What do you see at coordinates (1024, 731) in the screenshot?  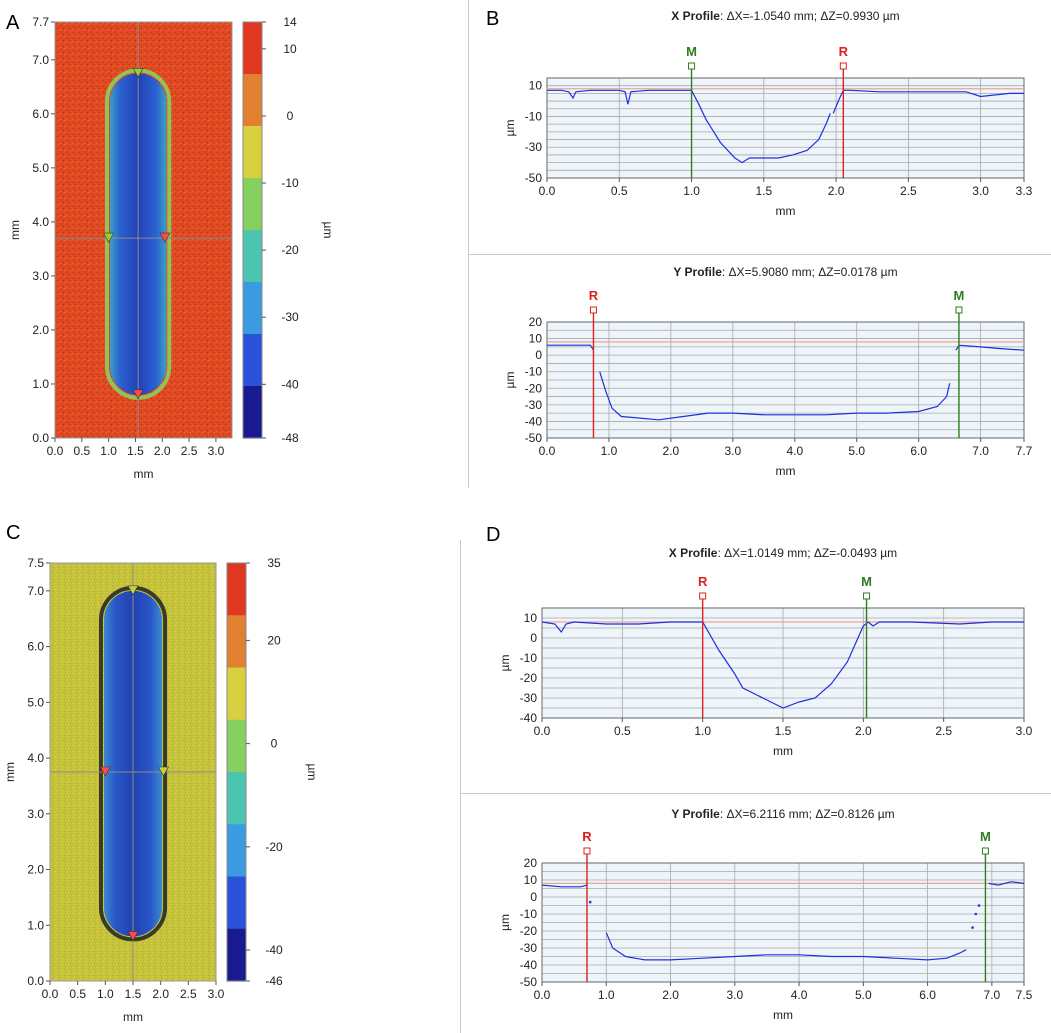 I see `x-tick-label-d-top-6: 3.0` at bounding box center [1024, 731].